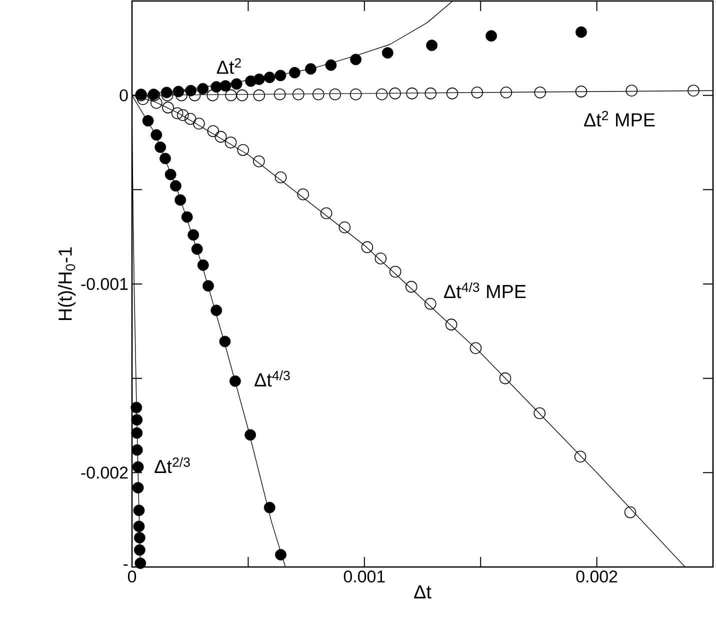  What do you see at coordinates (228, 66) in the screenshot?
I see `annotation: Δt$^{2}$` at bounding box center [228, 66].